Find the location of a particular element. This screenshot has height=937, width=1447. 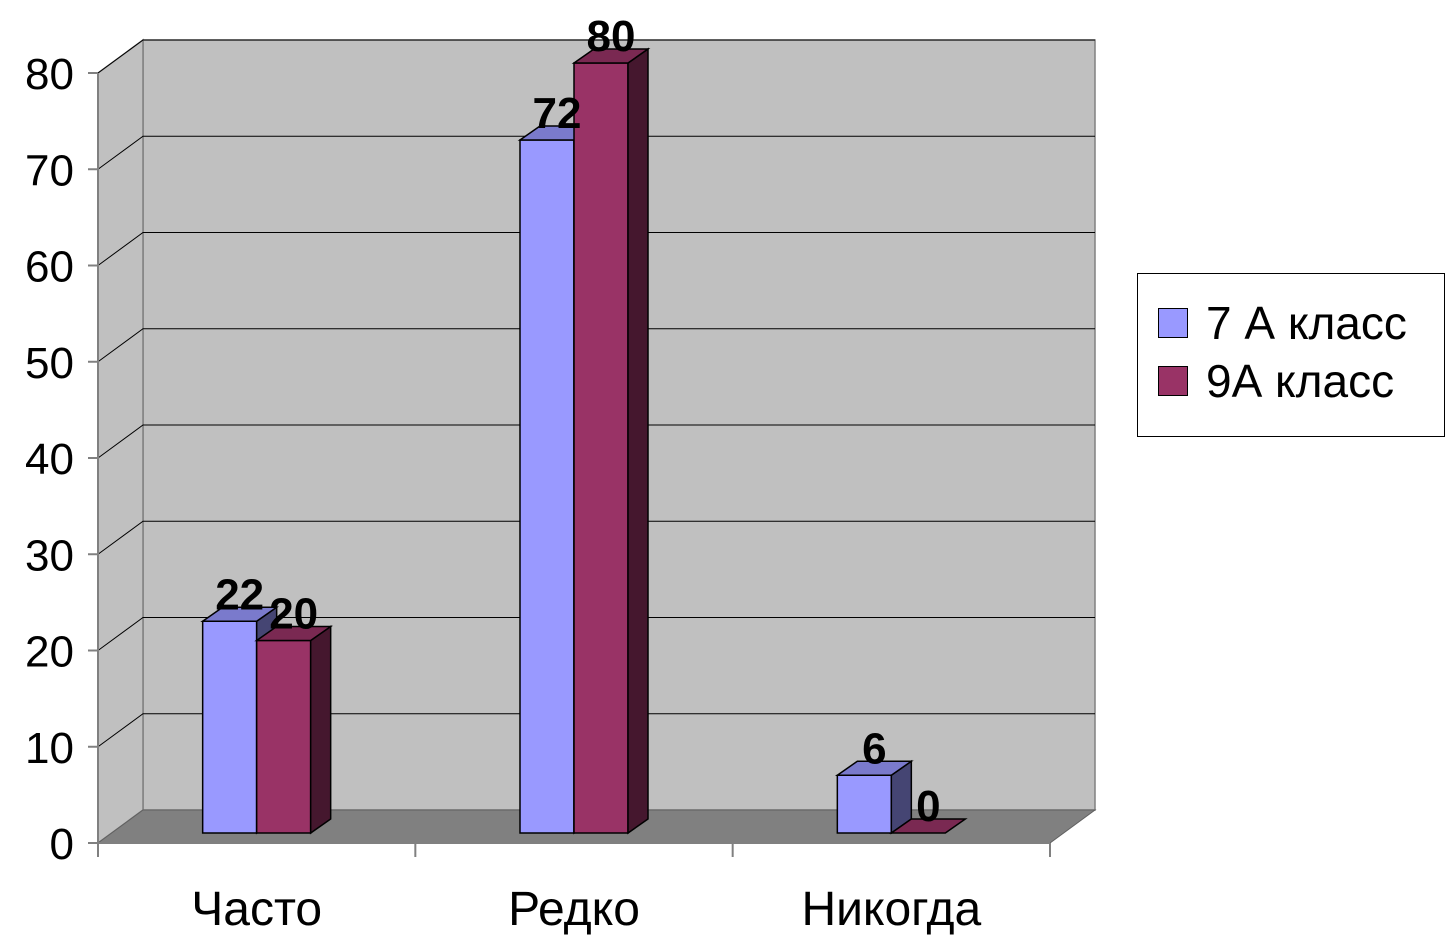

y-tick-label: 40 is located at coordinates (49, 459).